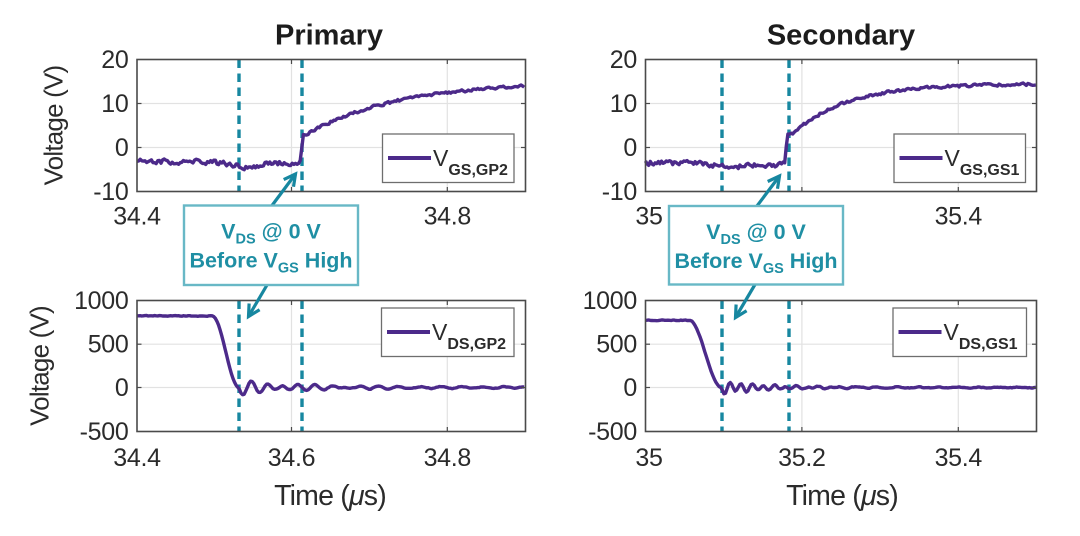 The width and height of the screenshot is (1080, 536). I want to click on svg-text: 35.2, so click(801, 458).